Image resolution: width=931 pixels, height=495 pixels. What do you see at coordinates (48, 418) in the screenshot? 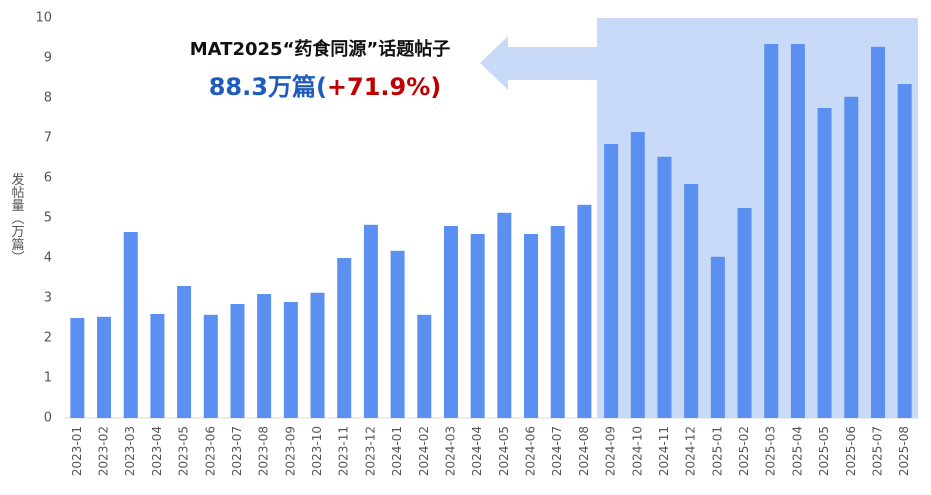
I see `y-tick-label: 0` at bounding box center [48, 418].